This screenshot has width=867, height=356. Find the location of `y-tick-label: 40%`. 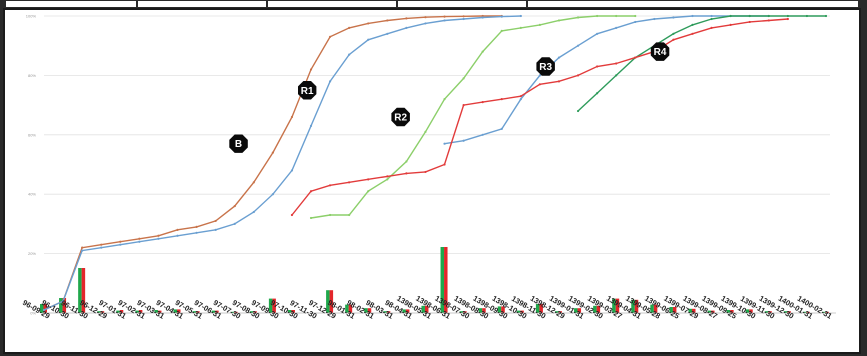

y-tick-label: 40% is located at coordinates (32, 194).